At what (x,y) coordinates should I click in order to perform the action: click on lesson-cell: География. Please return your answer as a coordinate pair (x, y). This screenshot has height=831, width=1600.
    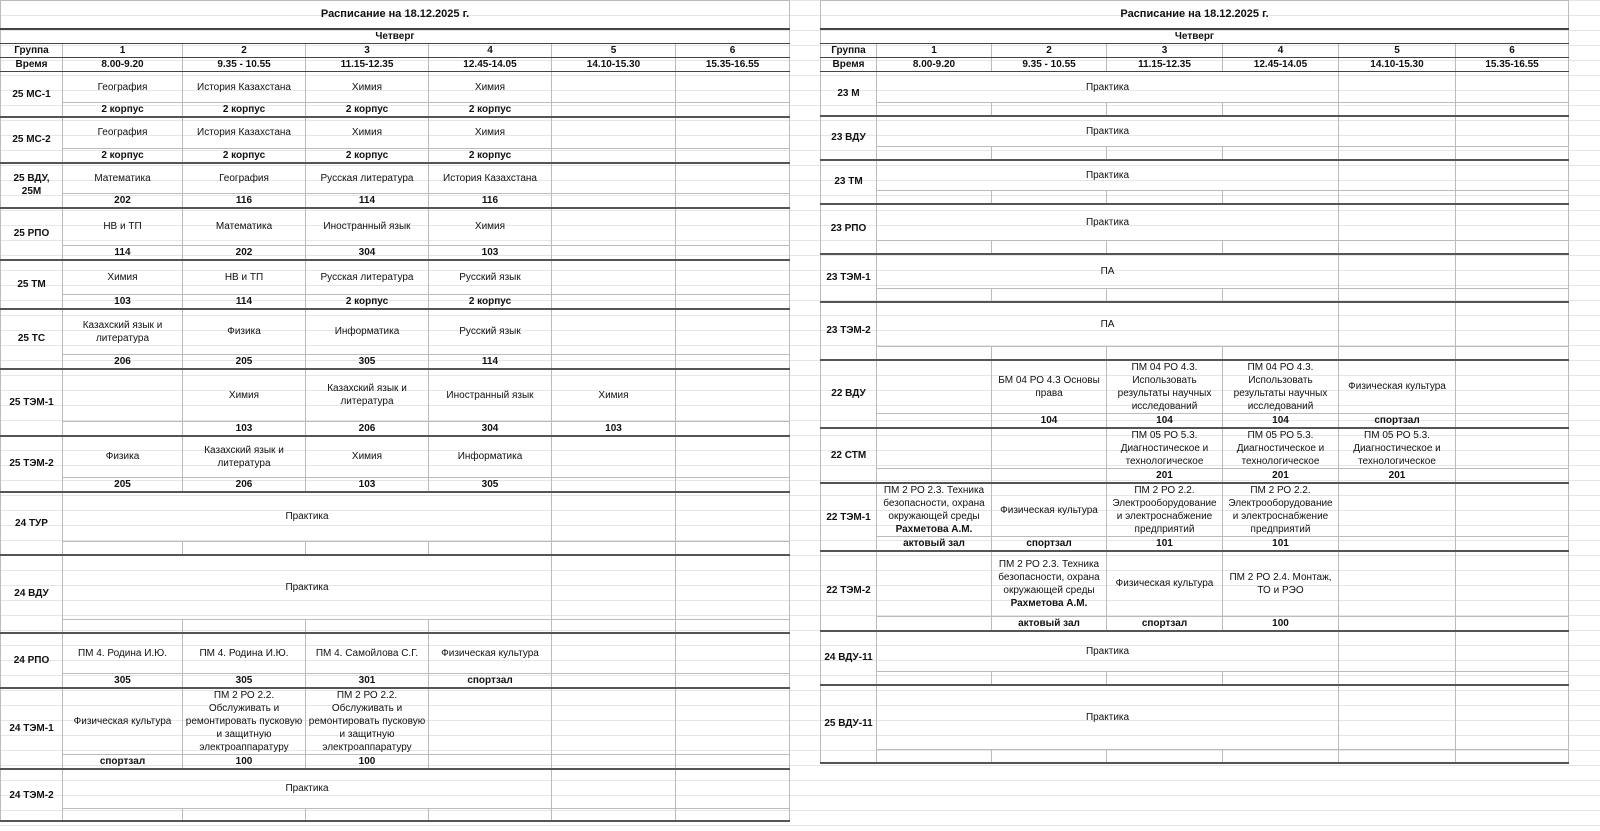
    Looking at the image, I should click on (244, 178).